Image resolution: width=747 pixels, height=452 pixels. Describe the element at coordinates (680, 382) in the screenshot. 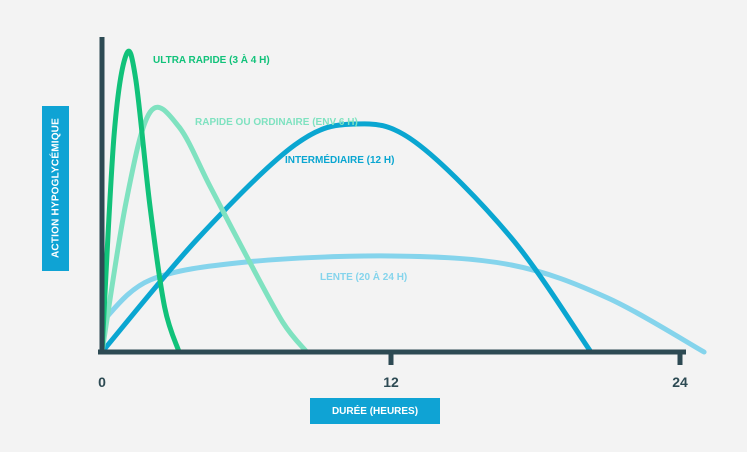

I see `x-tick-label-24: 24` at that location.